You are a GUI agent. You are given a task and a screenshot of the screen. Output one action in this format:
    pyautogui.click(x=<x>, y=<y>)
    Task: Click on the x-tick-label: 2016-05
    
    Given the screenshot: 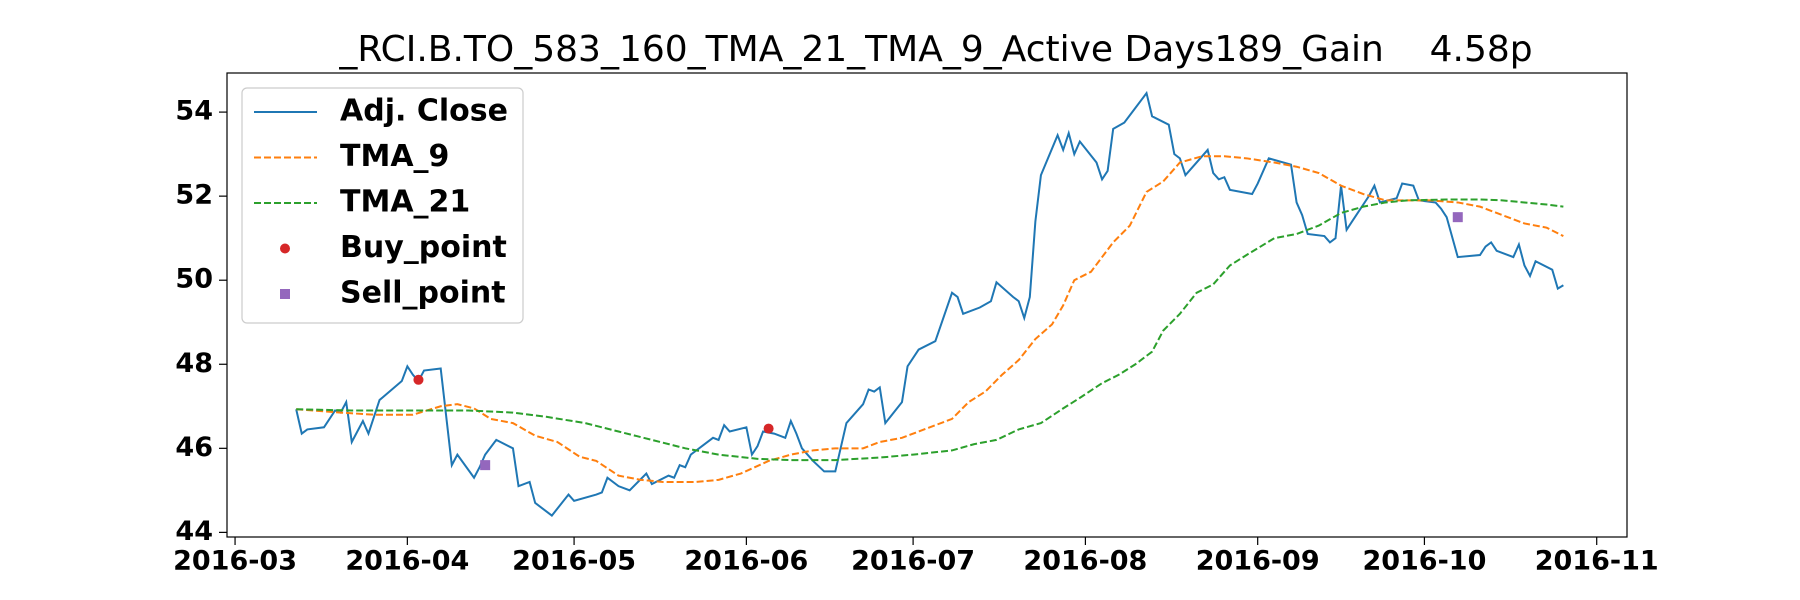 What is the action you would take?
    pyautogui.click(x=574, y=561)
    